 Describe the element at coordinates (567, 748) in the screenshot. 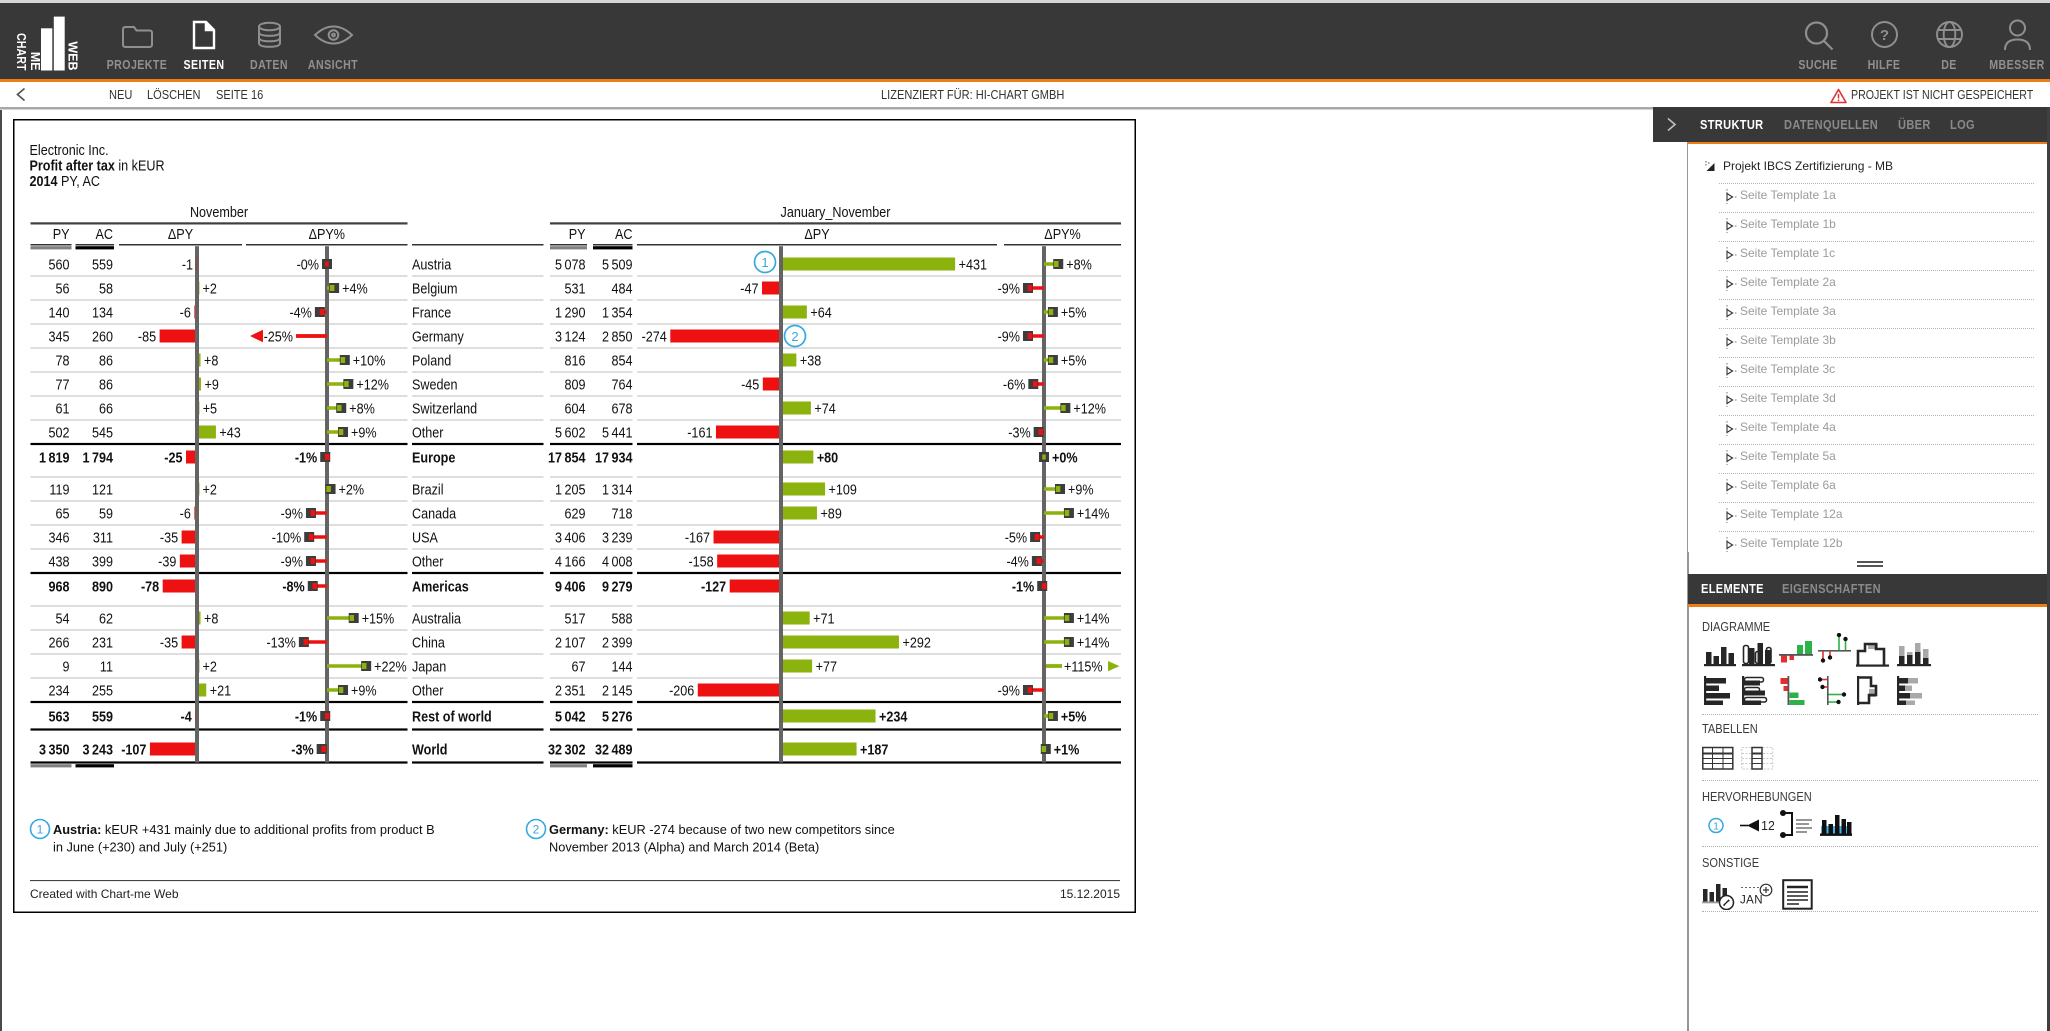

I see `svg-text: 32 302` at that location.